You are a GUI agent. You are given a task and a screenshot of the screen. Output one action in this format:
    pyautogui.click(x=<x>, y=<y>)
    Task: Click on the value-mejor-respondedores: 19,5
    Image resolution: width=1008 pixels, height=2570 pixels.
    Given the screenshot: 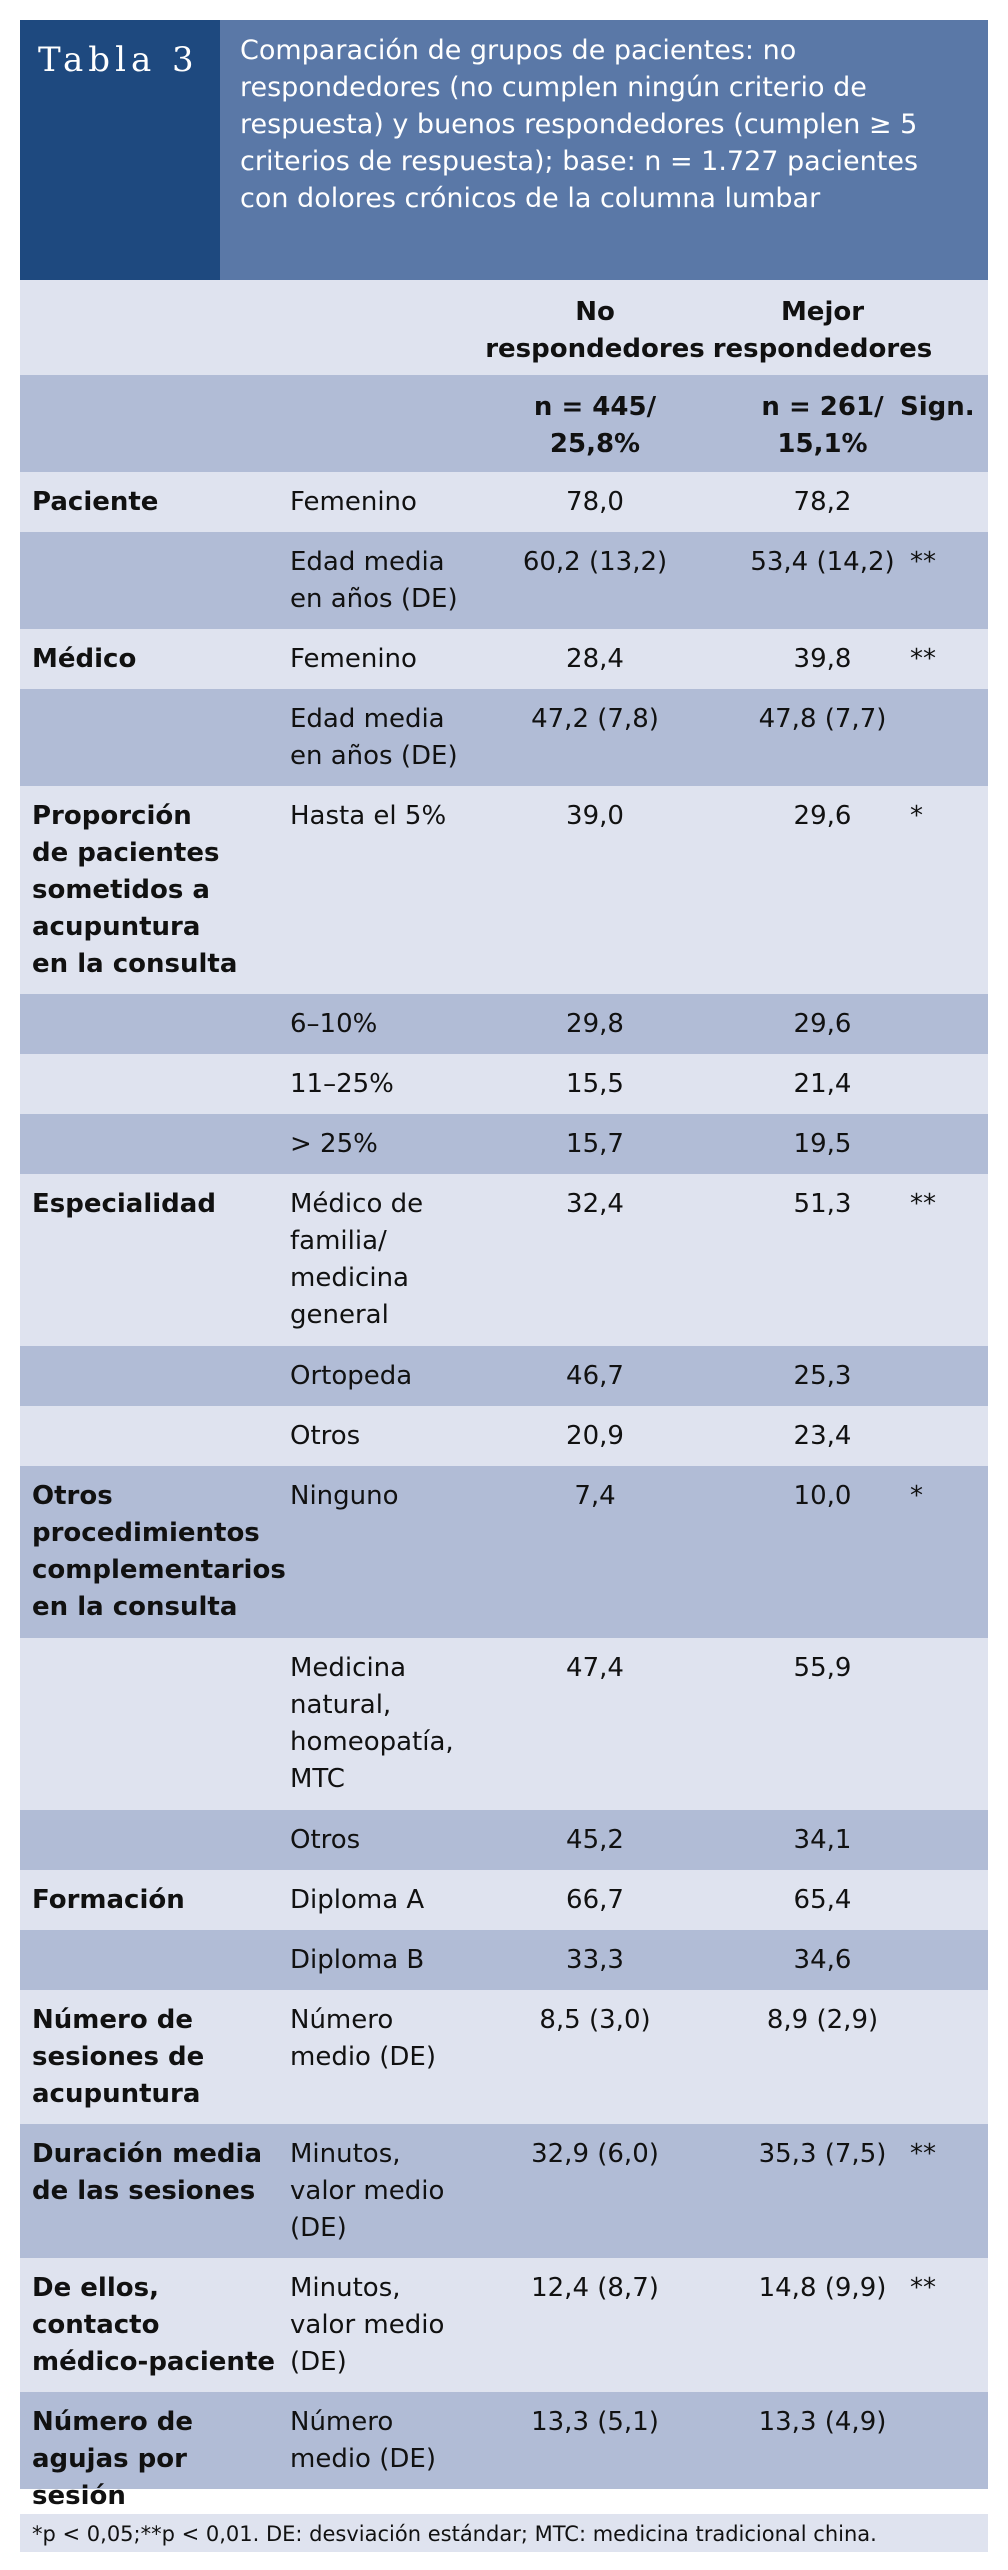 What is the action you would take?
    pyautogui.click(x=822, y=1144)
    